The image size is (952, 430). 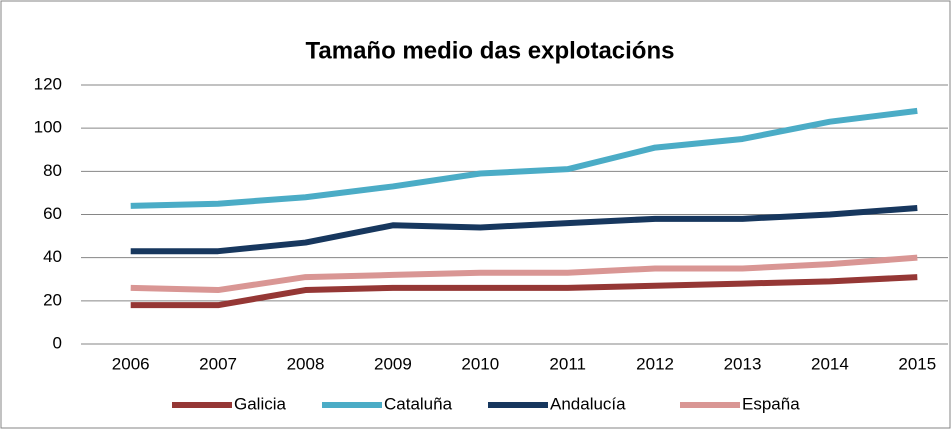 What do you see at coordinates (771, 403) in the screenshot?
I see `legend-label: España` at bounding box center [771, 403].